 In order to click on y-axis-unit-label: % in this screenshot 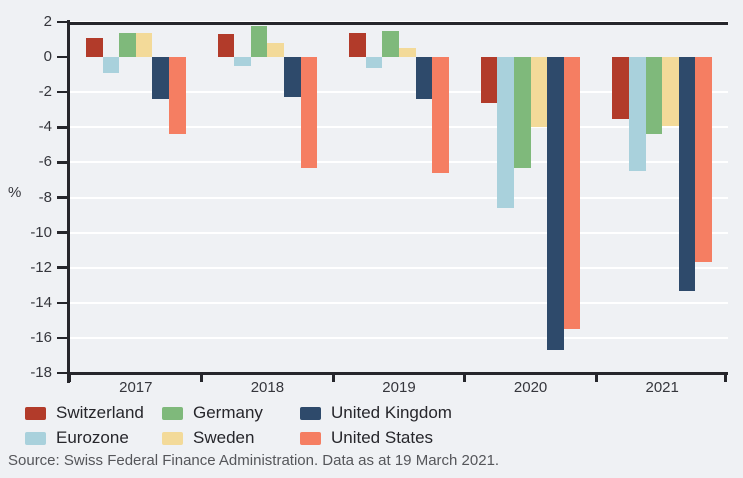, I will do `click(15, 192)`.